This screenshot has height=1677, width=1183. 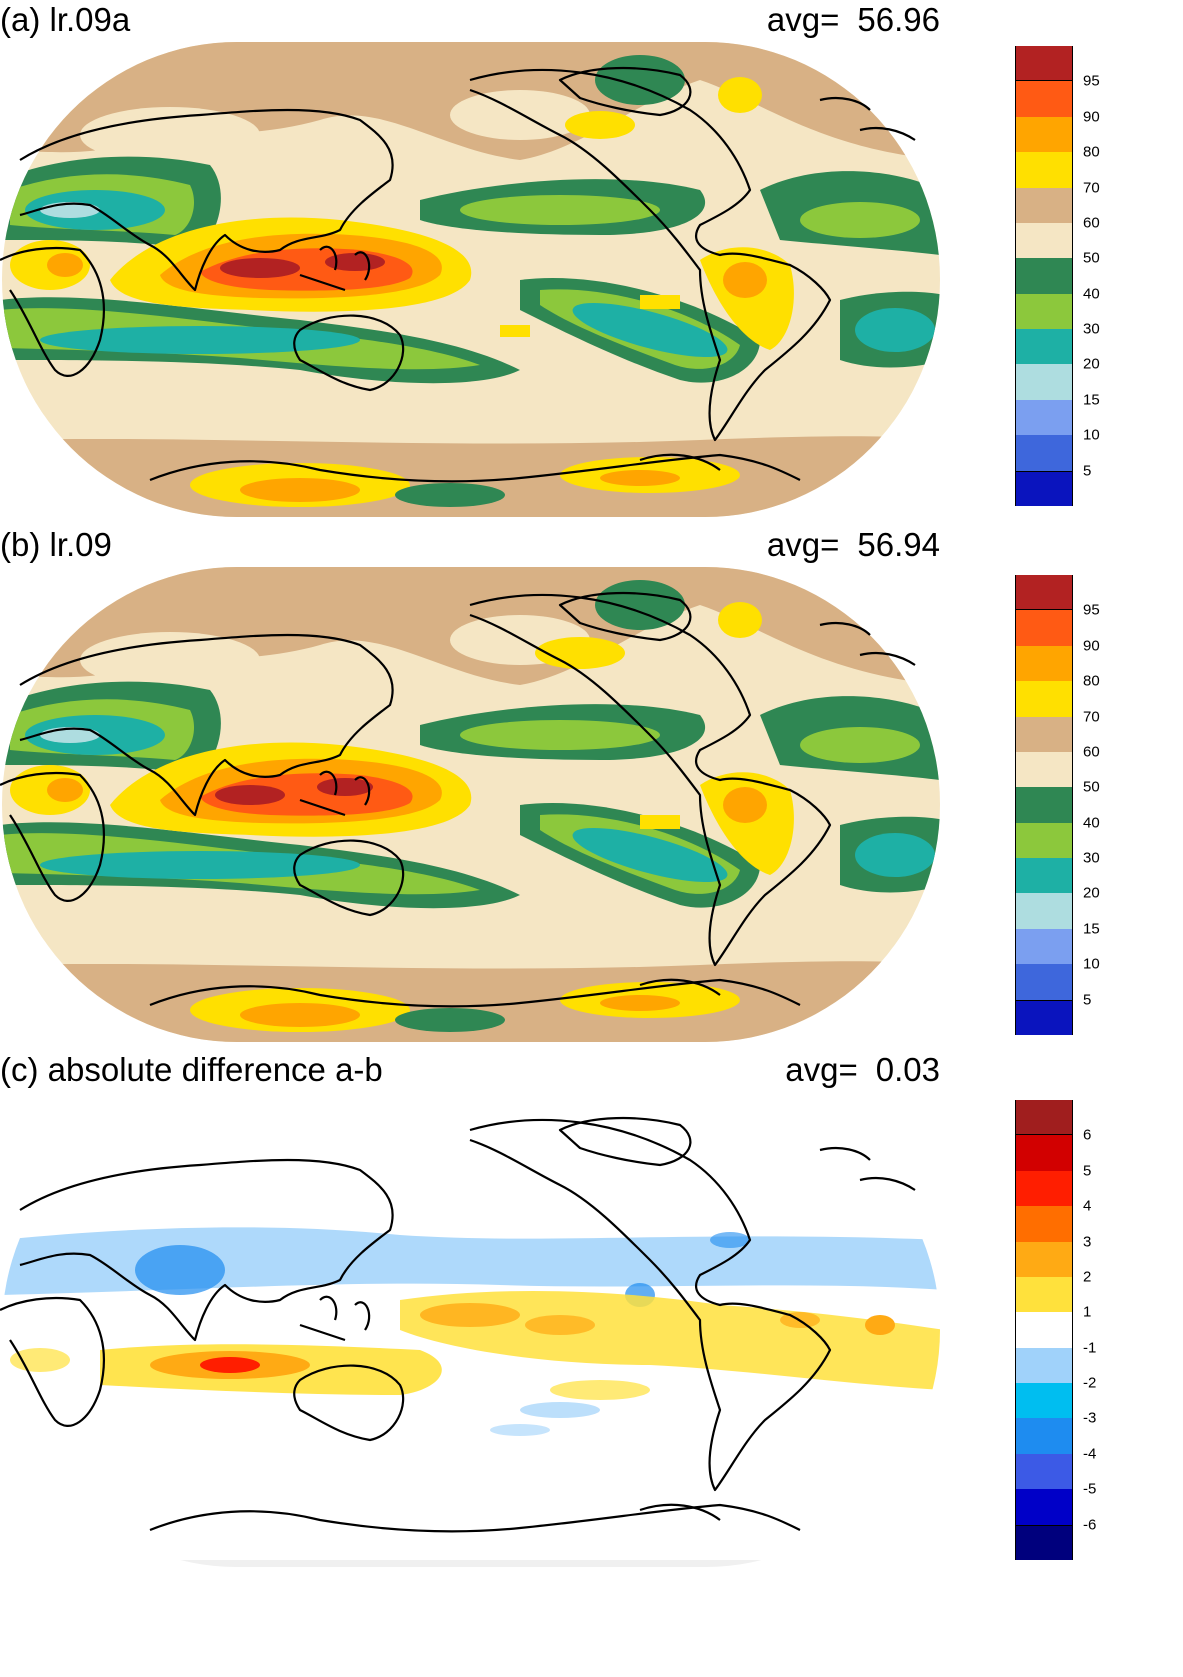 What do you see at coordinates (1087, 1242) in the screenshot?
I see `legend-tick-label: 3` at bounding box center [1087, 1242].